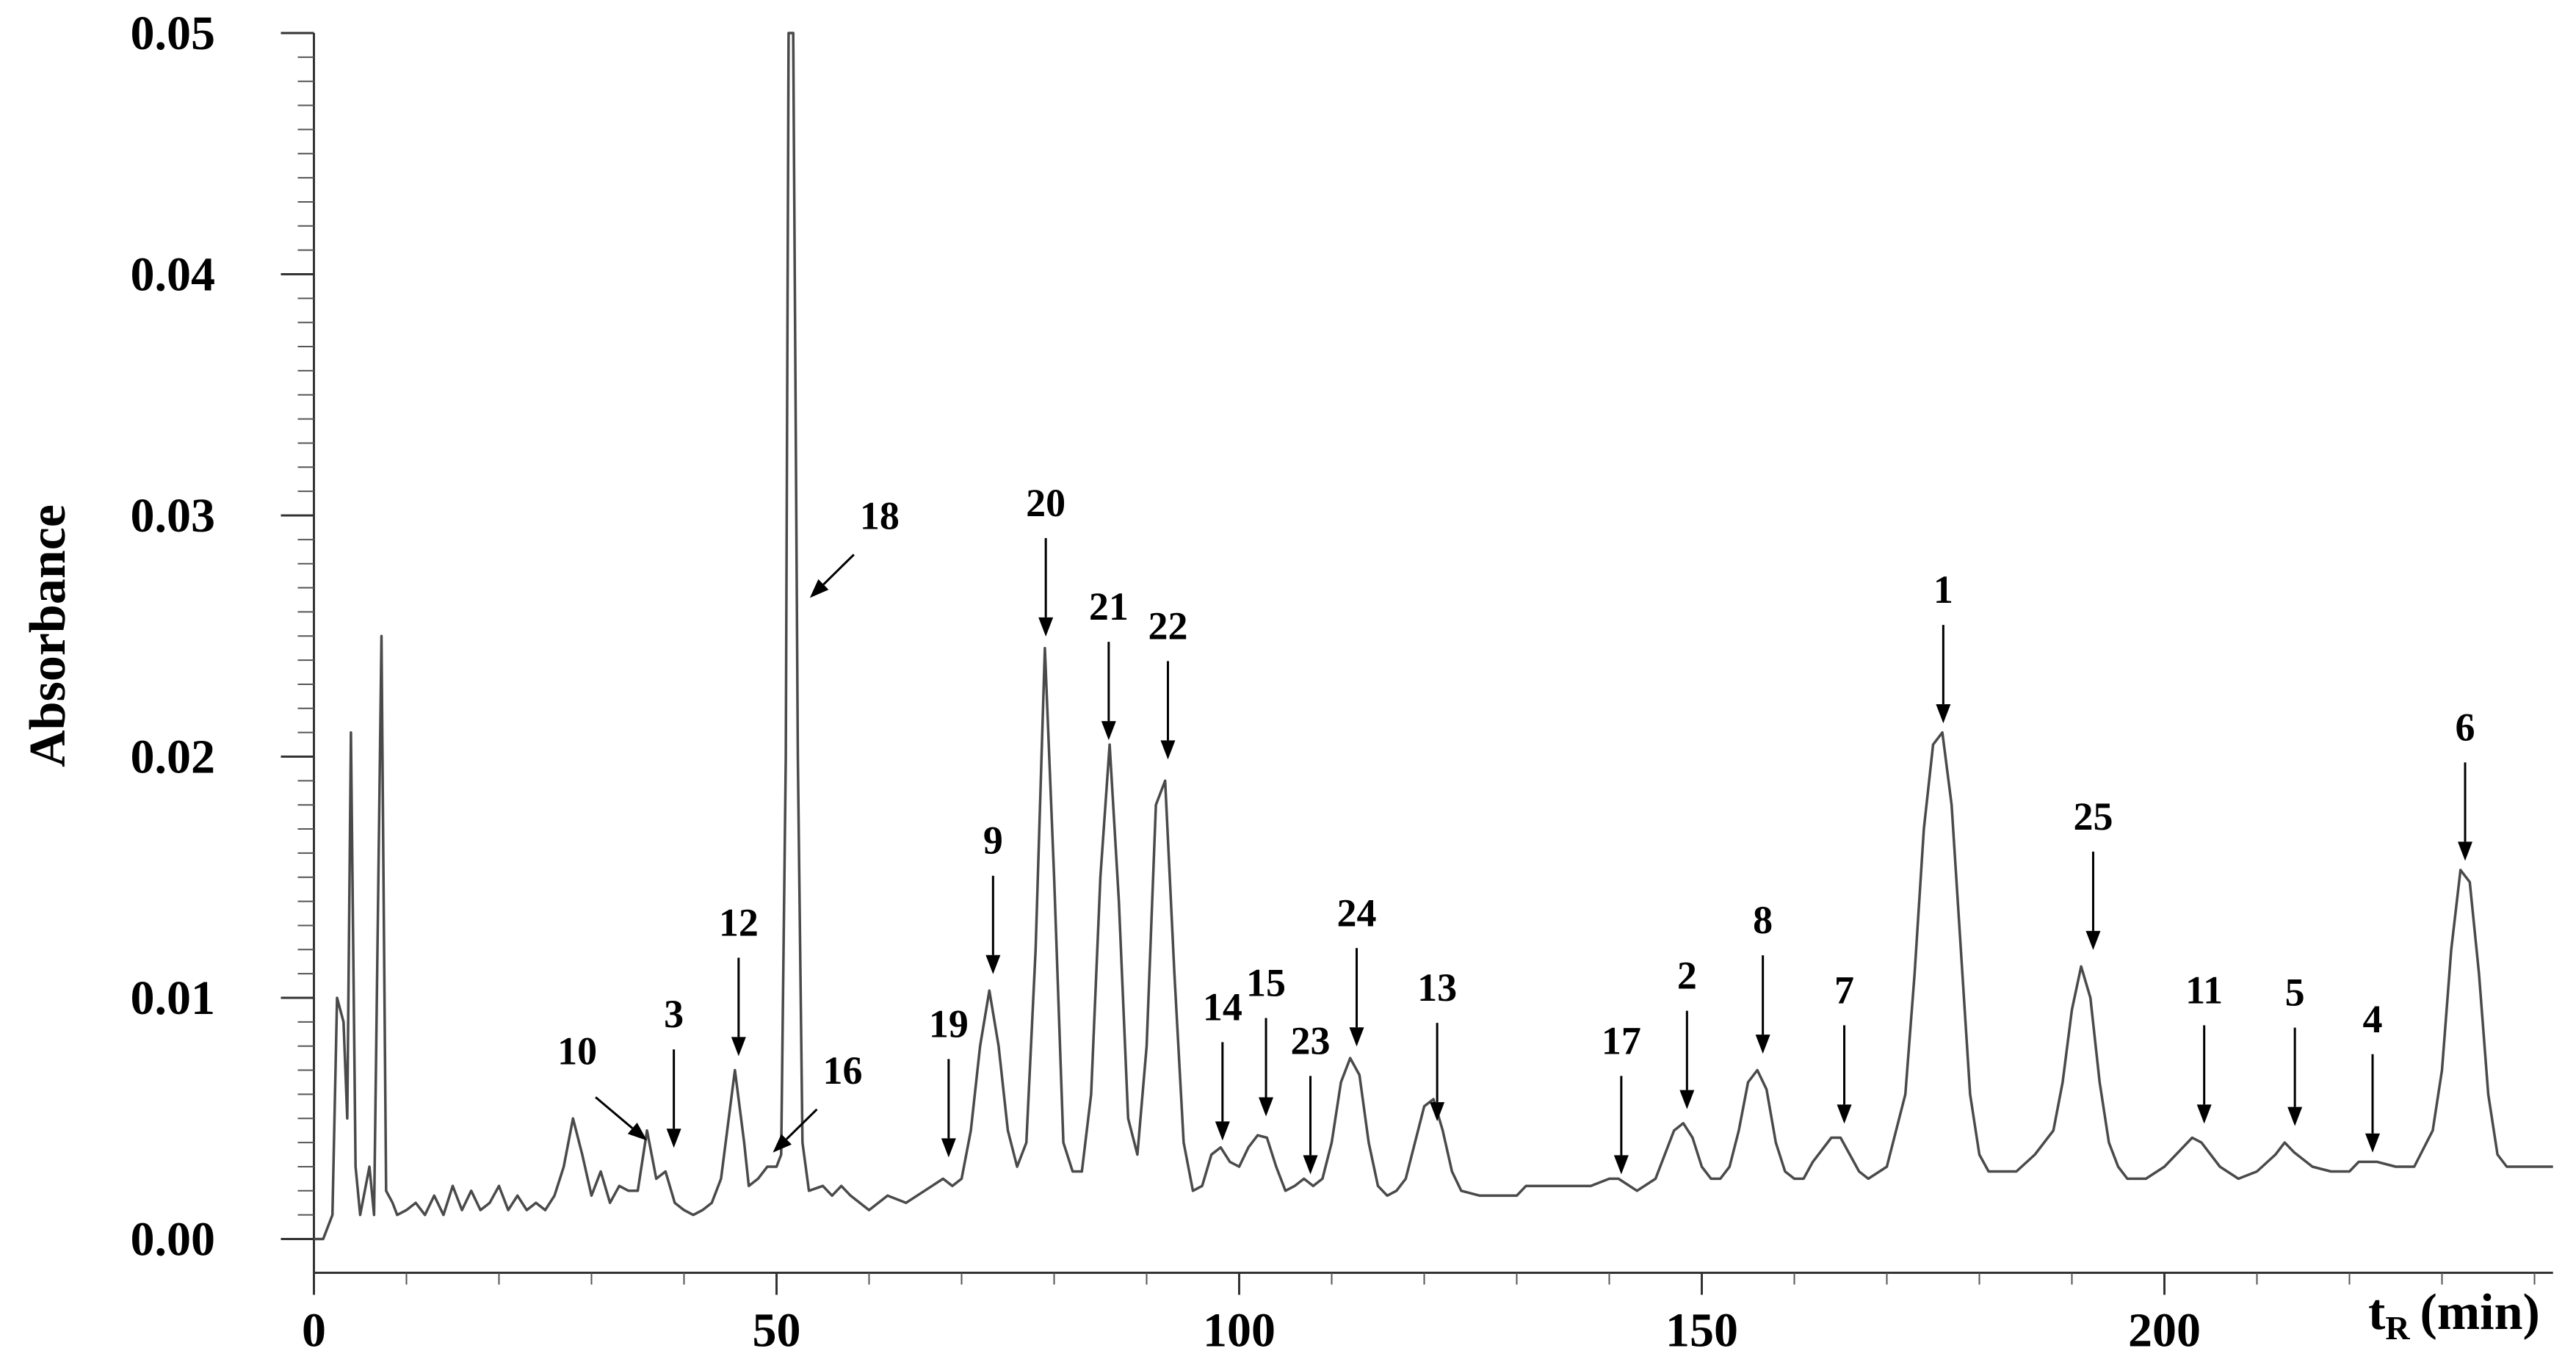 This screenshot has height=1362, width=2576. What do you see at coordinates (1701, 1330) in the screenshot?
I see `x-tick-label: 150` at bounding box center [1701, 1330].